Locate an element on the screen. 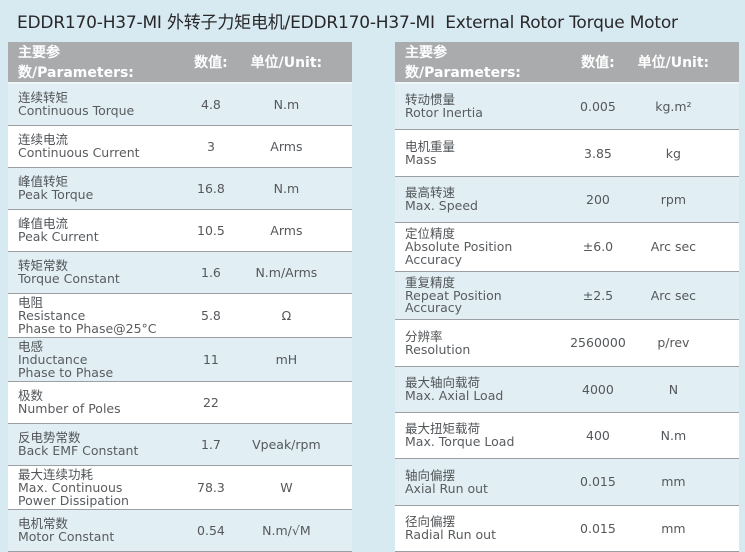  param-unit-cell: Ω is located at coordinates (300, 315).